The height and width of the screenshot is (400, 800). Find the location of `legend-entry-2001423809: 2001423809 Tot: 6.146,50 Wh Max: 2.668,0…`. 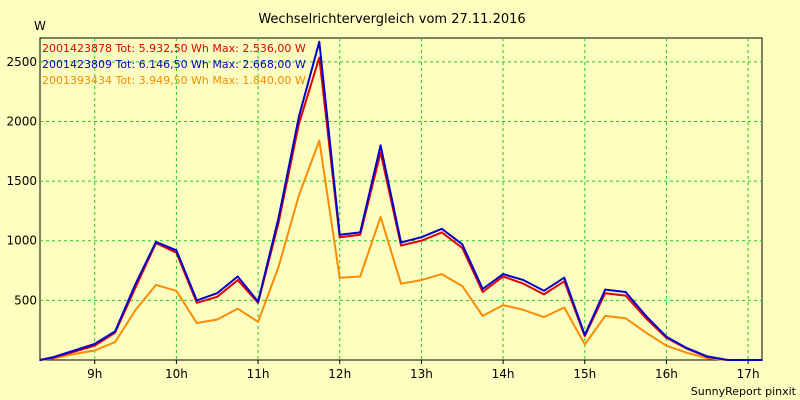

legend-entry-2001423809: 2001423809 Tot: 6.146,50 Wh Max: 2.668,0… is located at coordinates (174, 64).